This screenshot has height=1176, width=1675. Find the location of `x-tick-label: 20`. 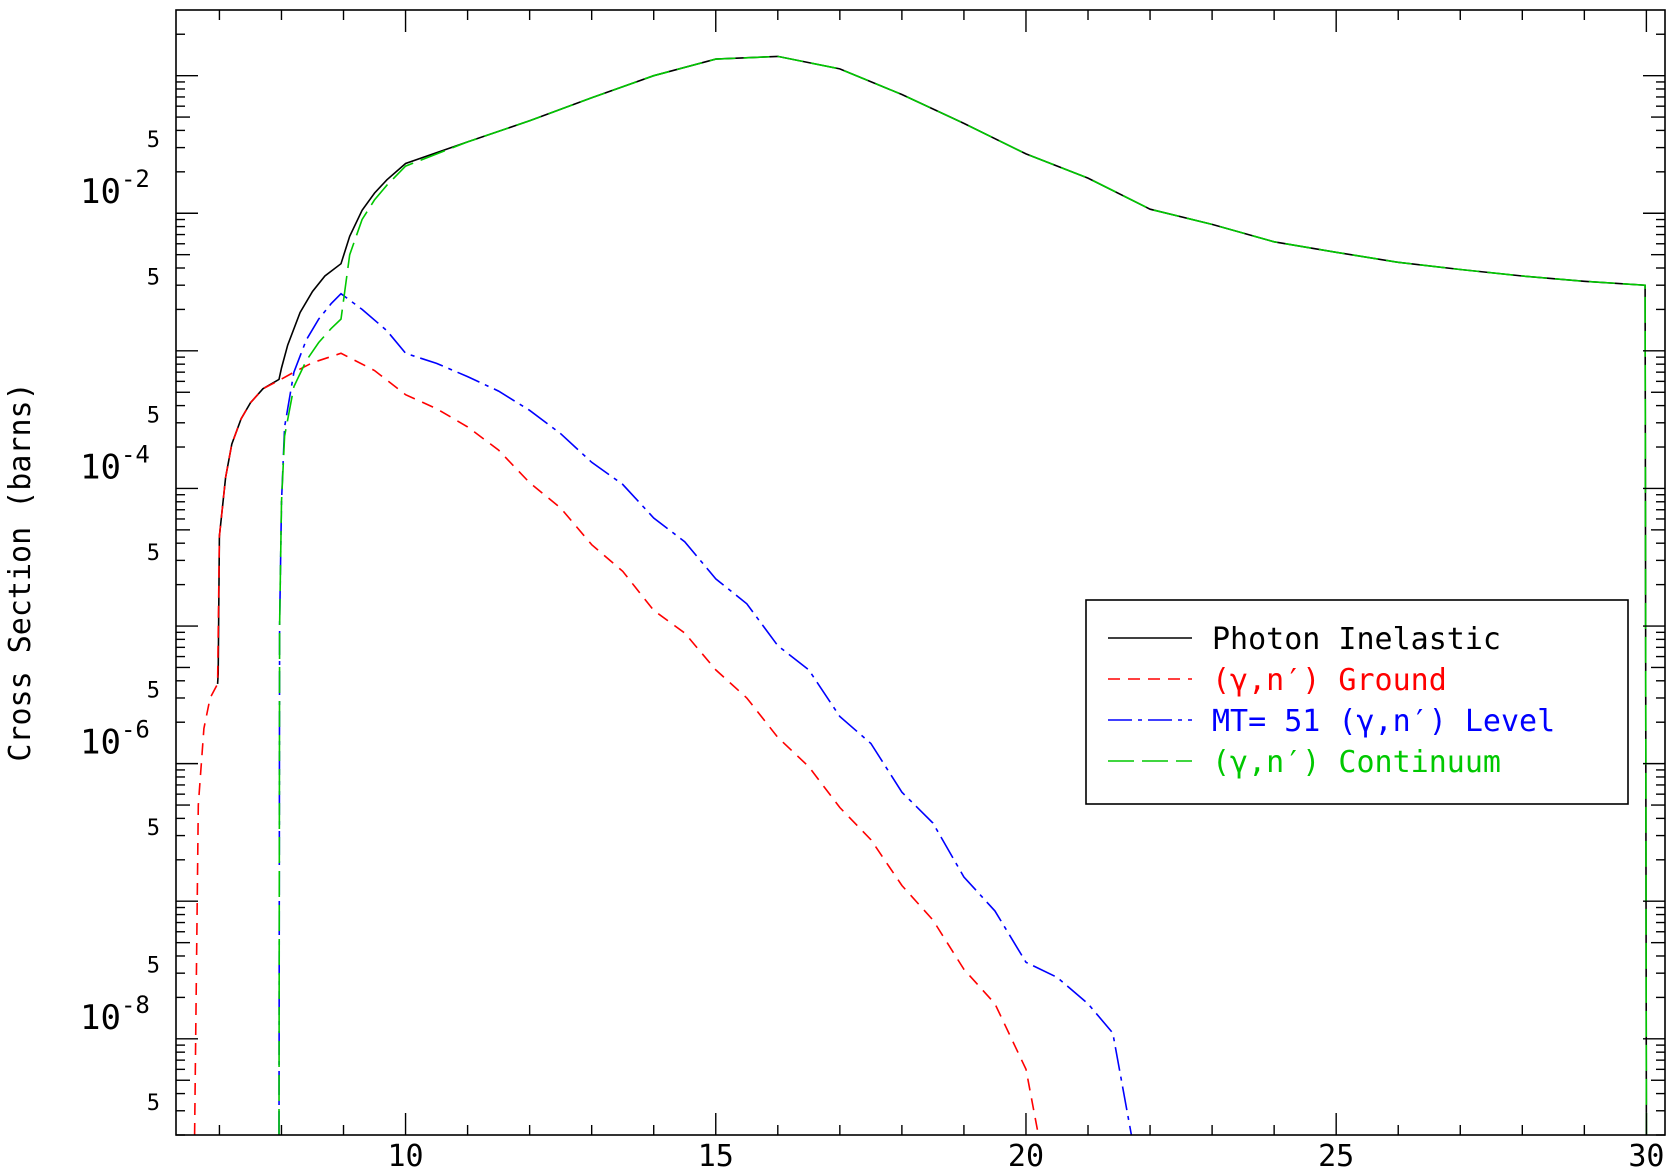

x-tick-label: 20 is located at coordinates (1026, 1156).